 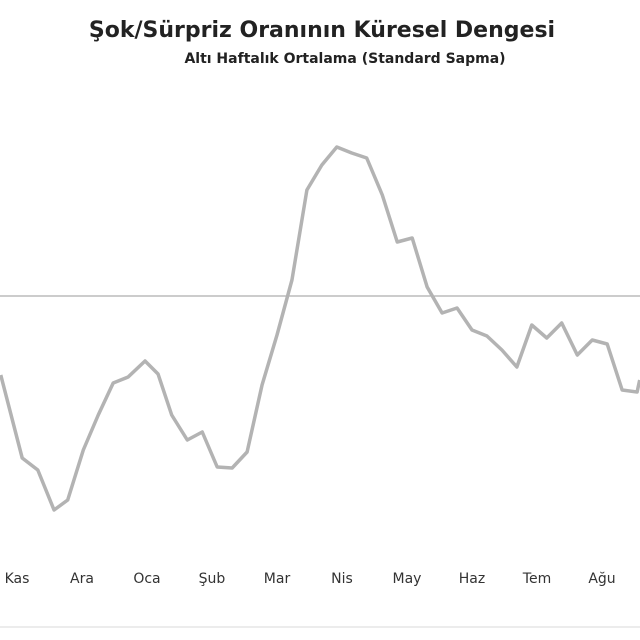 I want to click on x-tick-label: Ağu, so click(x=601, y=579).